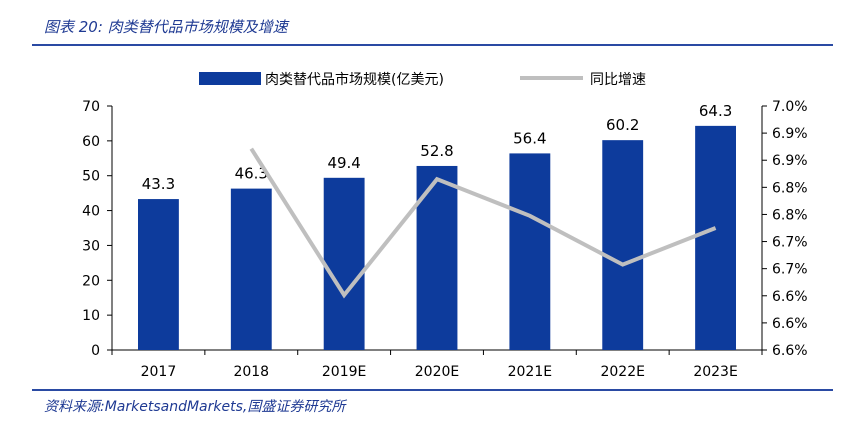 This screenshot has height=435, width=861. I want to click on x-tick-label: 2020E, so click(437, 372).